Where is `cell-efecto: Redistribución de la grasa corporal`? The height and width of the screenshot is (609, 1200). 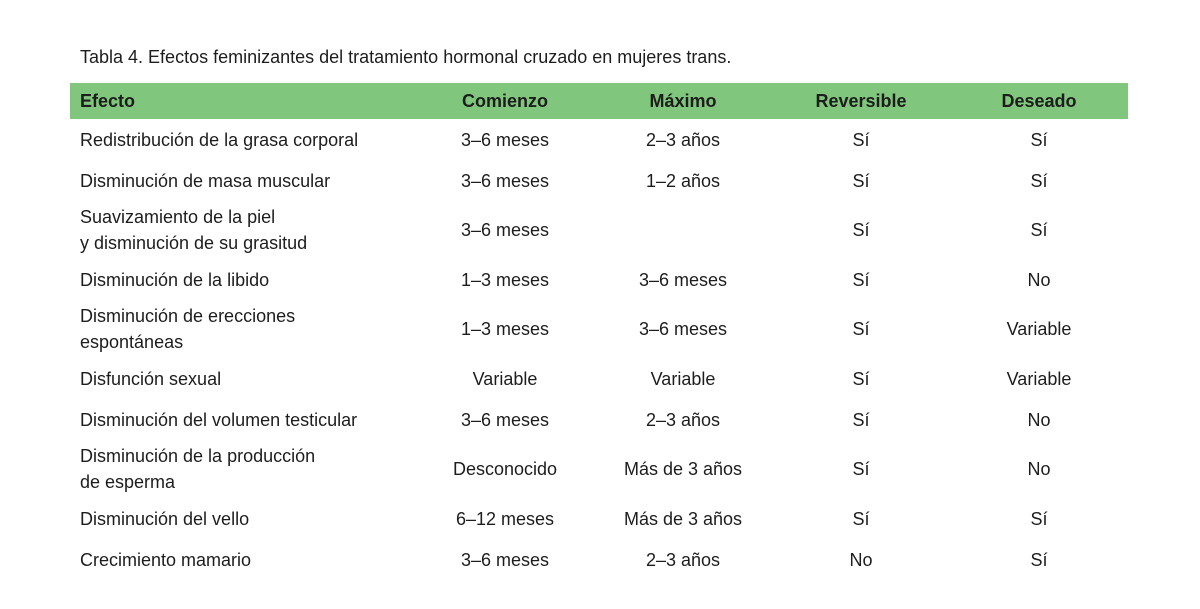
cell-efecto: Redistribución de la grasa corporal is located at coordinates (219, 139).